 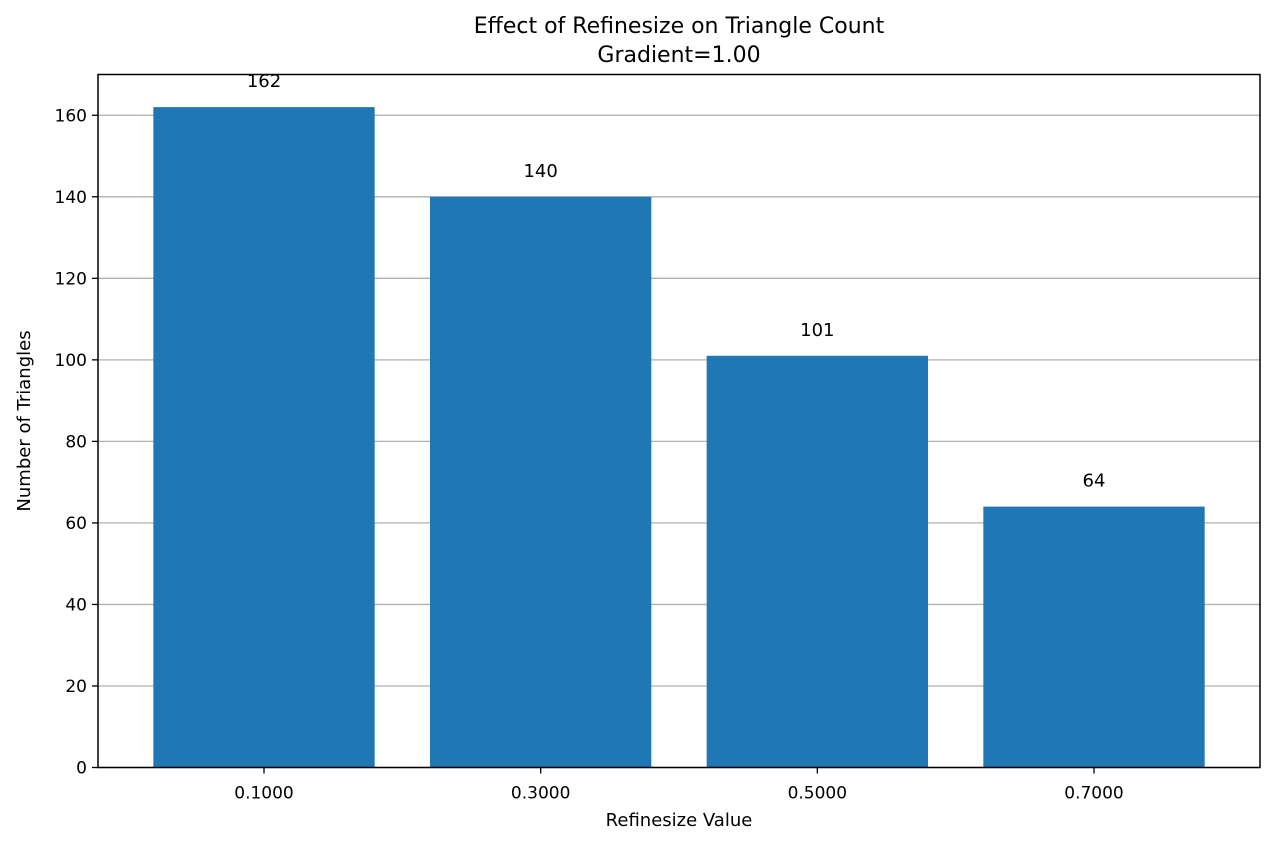 I want to click on y-tick-label: 80, so click(x=76, y=442).